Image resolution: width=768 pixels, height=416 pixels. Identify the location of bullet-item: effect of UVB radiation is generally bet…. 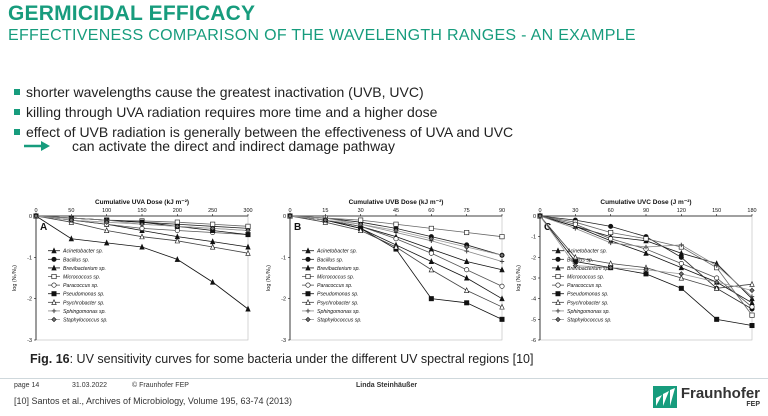
(263, 132).